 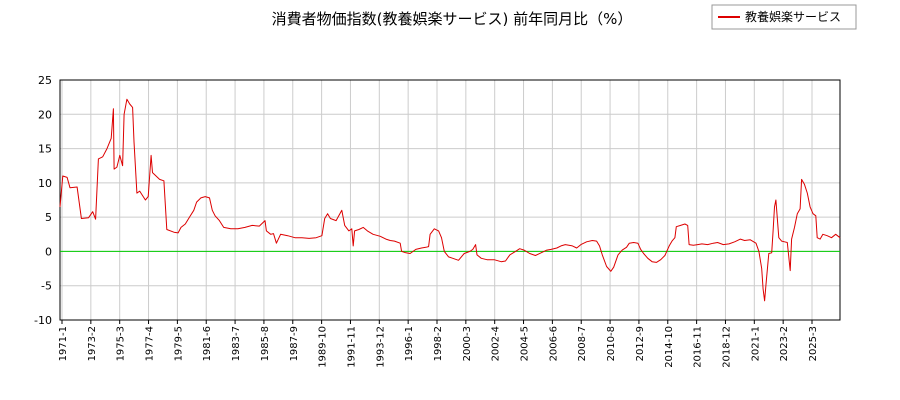 What do you see at coordinates (92, 343) in the screenshot?
I see `x-tick-label: 1973-2` at bounding box center [92, 343].